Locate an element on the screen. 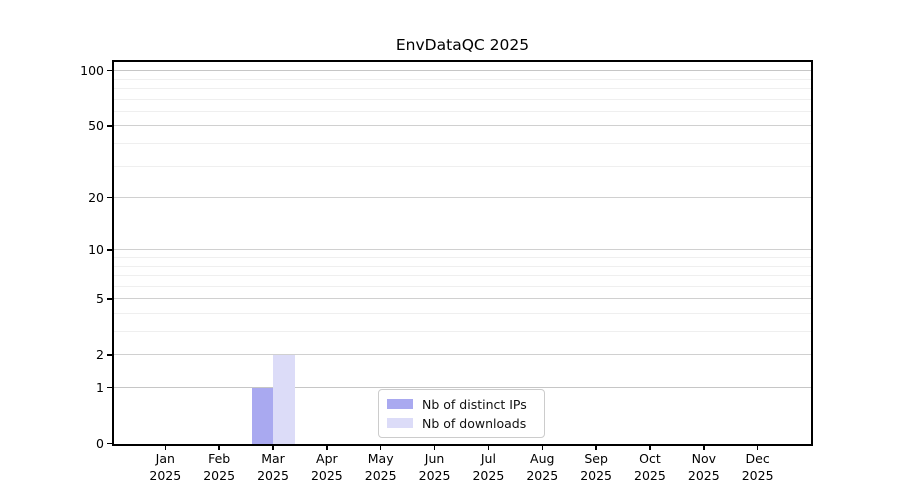  legend-item: Nb of distinct IPs is located at coordinates (461, 404).